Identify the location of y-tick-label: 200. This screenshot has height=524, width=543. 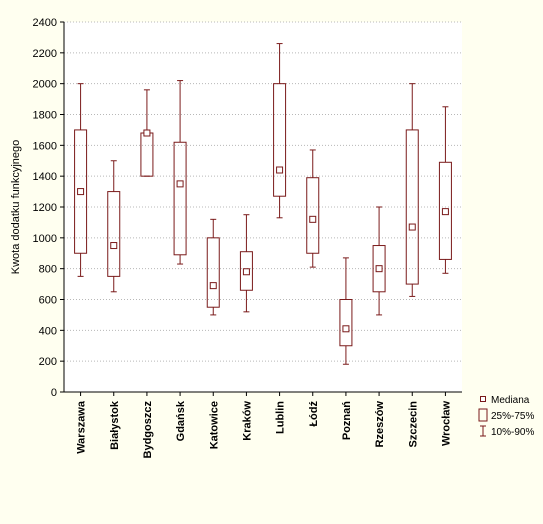
(48, 362).